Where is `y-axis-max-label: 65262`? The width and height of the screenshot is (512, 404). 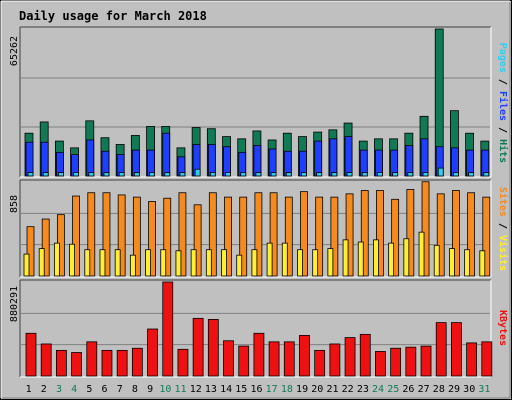 y-axis-max-label: 65262 is located at coordinates (14, 51).